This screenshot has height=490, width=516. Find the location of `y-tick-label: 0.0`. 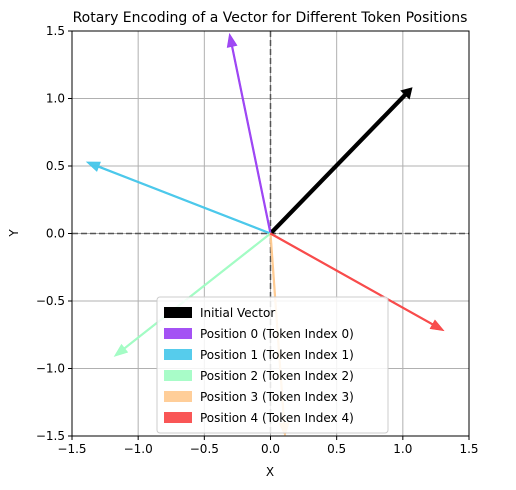

y-tick-label: 0.0 is located at coordinates (55, 234).